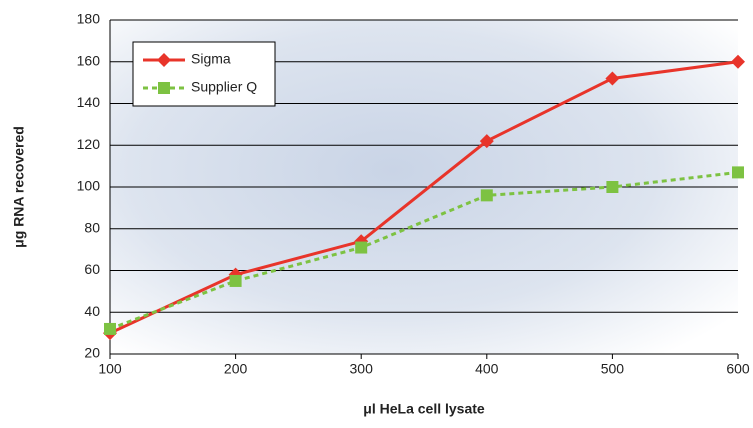  Describe the element at coordinates (92, 353) in the screenshot. I see `y-tick-label: 20` at that location.